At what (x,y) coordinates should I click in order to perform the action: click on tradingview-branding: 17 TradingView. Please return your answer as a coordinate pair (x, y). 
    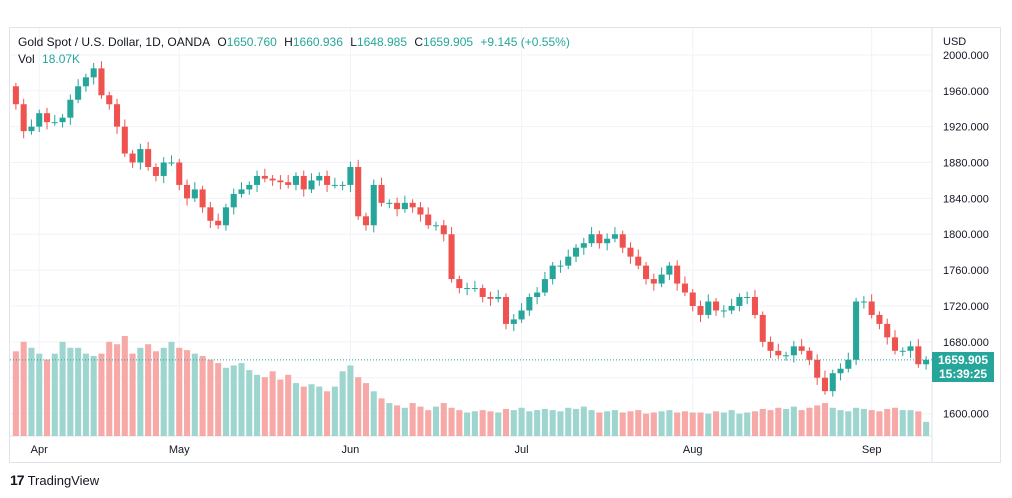
    Looking at the image, I should click on (54, 480).